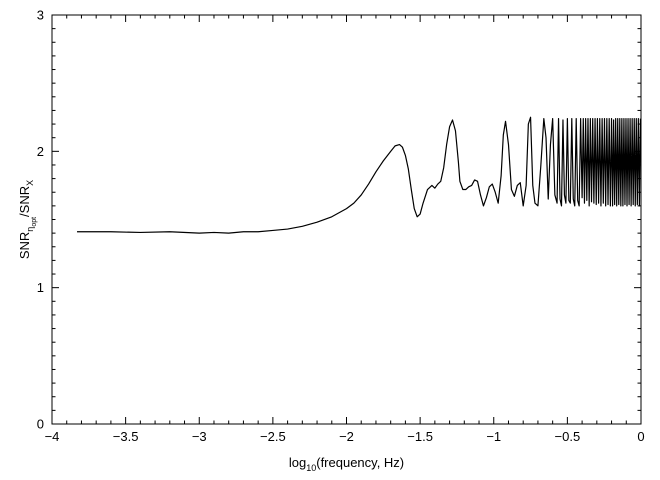  I want to click on y-axis-label-pre: SNR, so click(24, 245).